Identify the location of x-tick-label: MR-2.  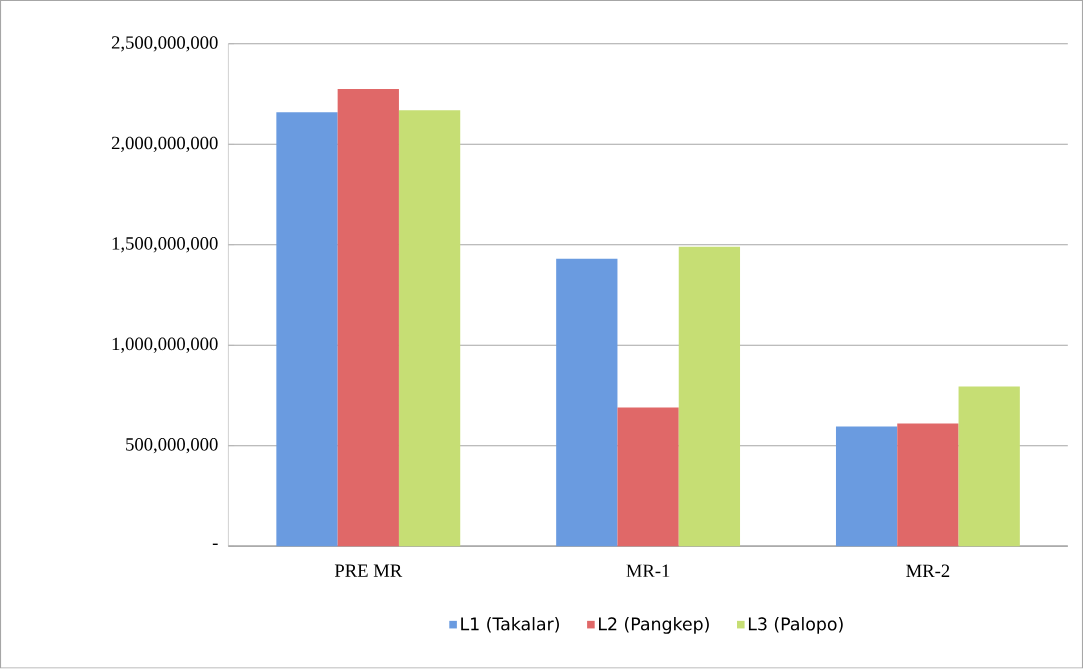
(928, 571).